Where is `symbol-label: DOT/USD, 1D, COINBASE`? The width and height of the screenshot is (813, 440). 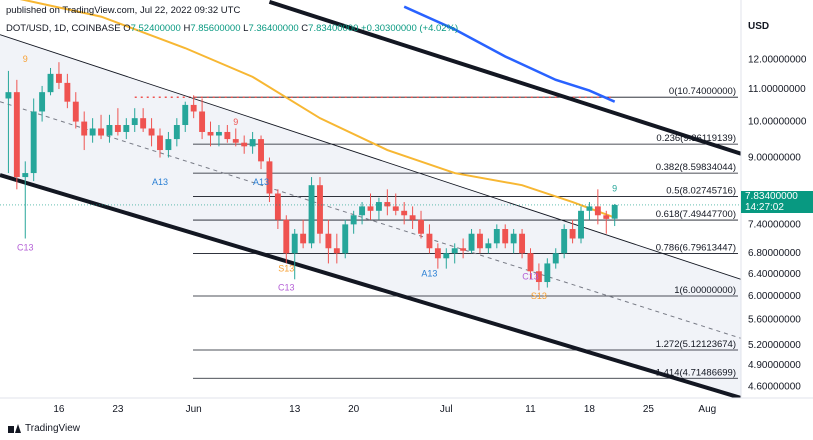 symbol-label: DOT/USD, 1D, COINBASE is located at coordinates (63, 28).